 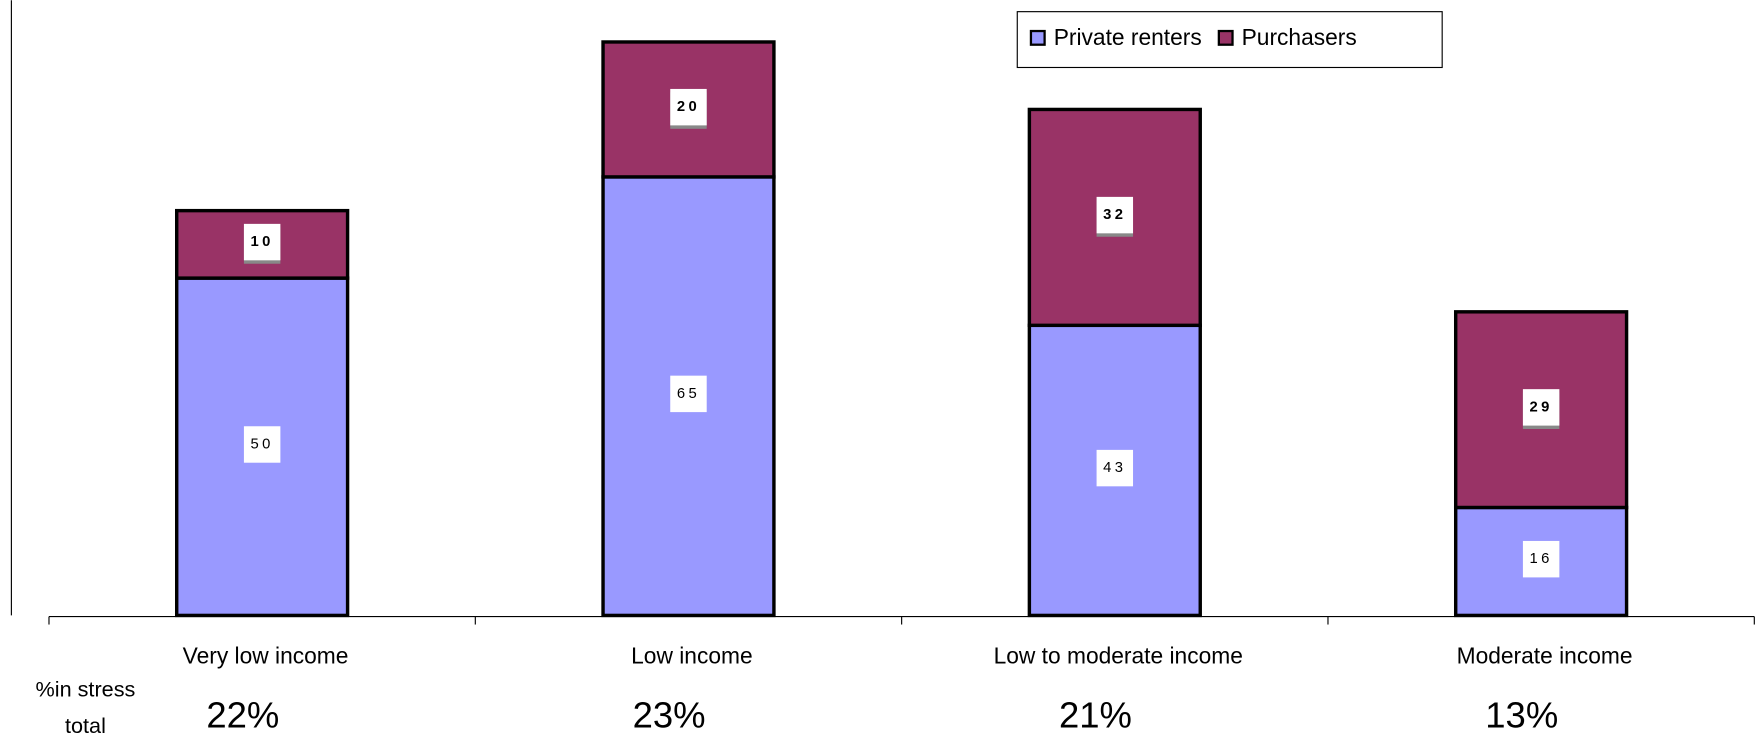 I want to click on data-label: 50, so click(x=262, y=444).